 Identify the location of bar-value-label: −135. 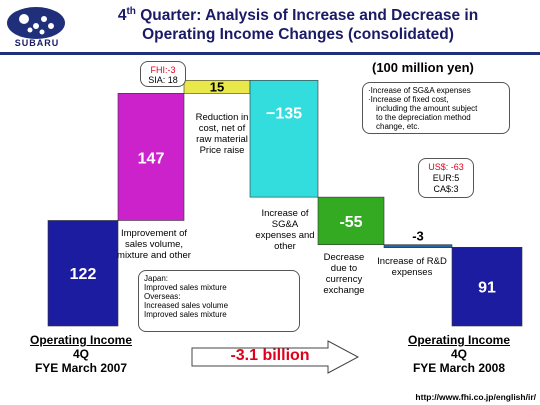
(284, 113).